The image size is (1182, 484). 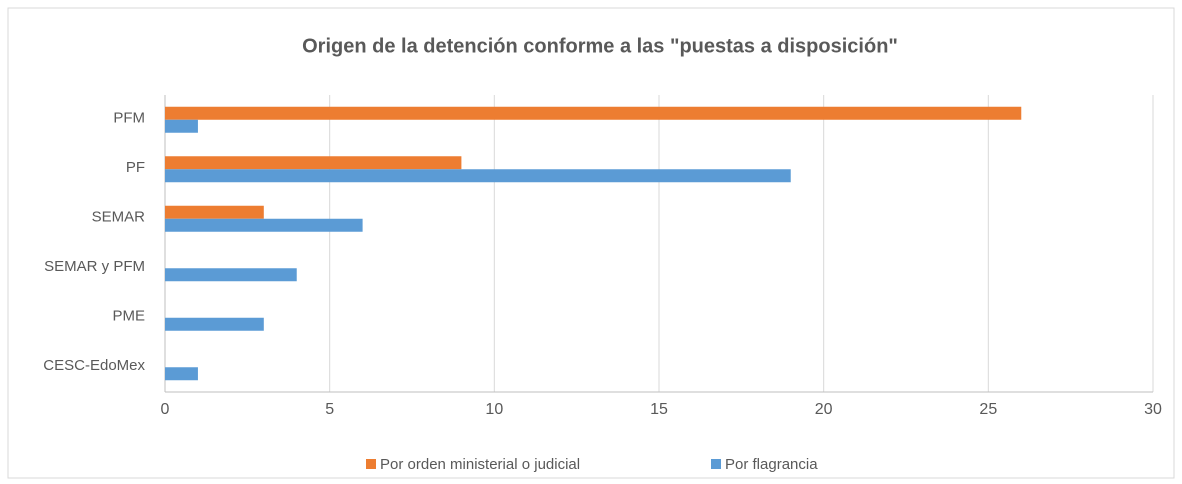 I want to click on x-tick-label: 10, so click(x=494, y=409).